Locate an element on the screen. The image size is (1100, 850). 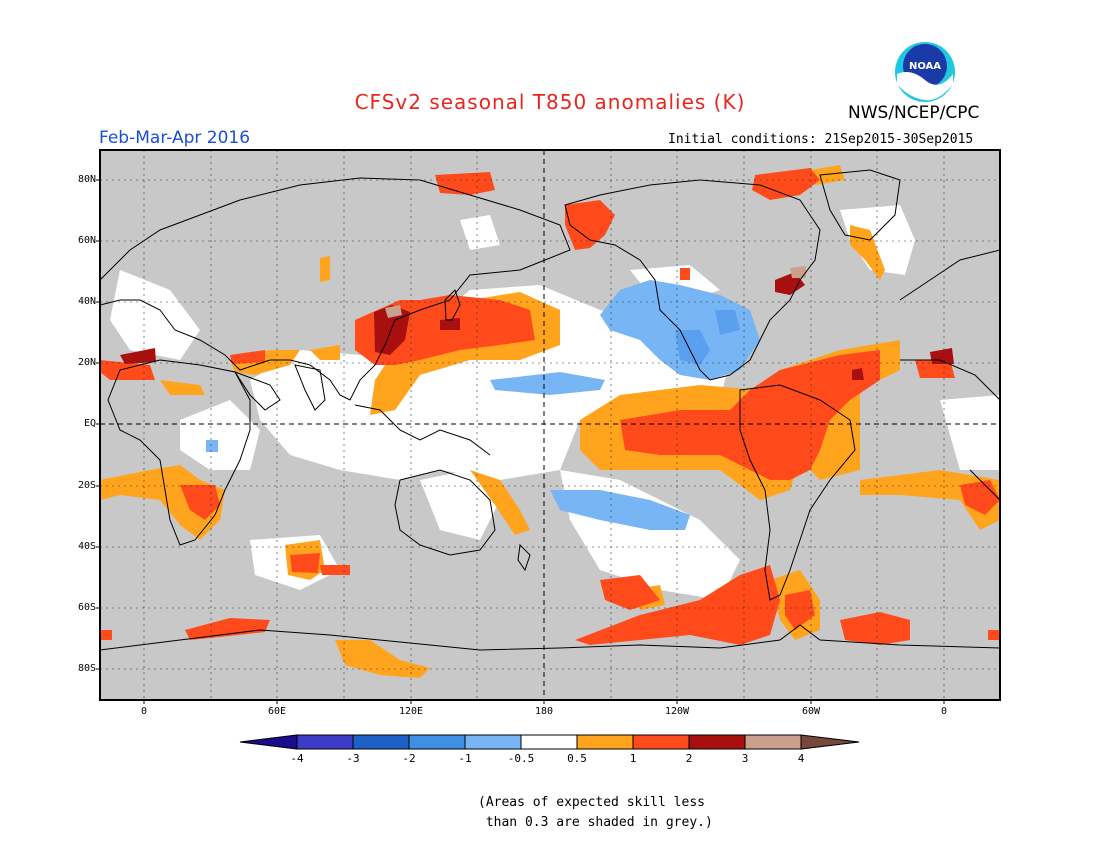
colorbar-label: -2 is located at coordinates (409, 758).